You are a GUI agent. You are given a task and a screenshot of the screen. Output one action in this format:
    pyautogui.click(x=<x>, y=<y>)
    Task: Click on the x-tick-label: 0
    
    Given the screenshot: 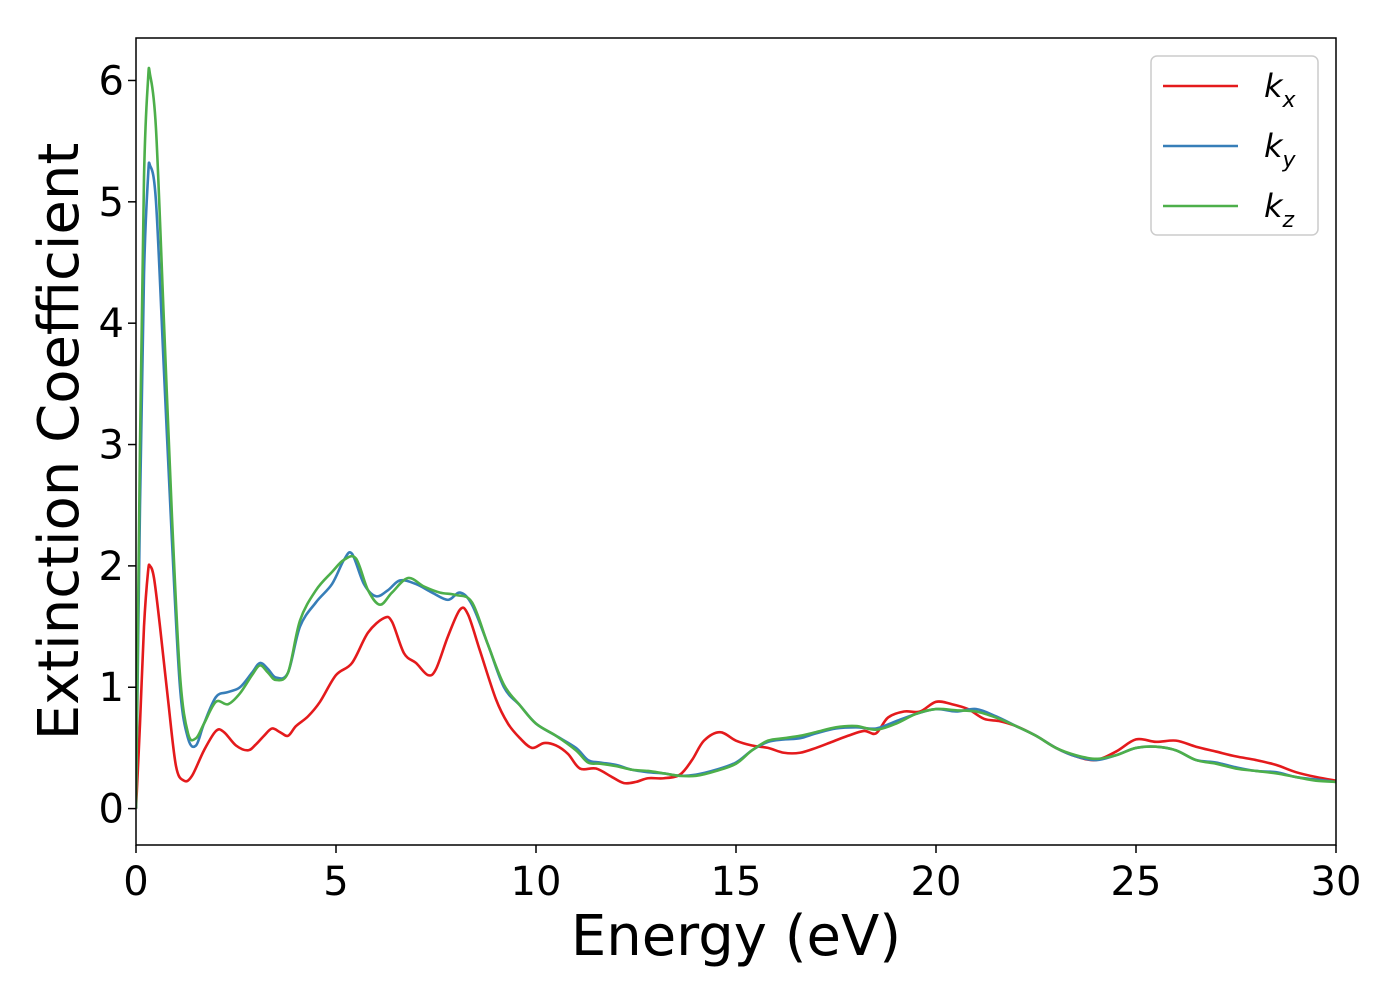 What is the action you would take?
    pyautogui.click(x=135, y=882)
    